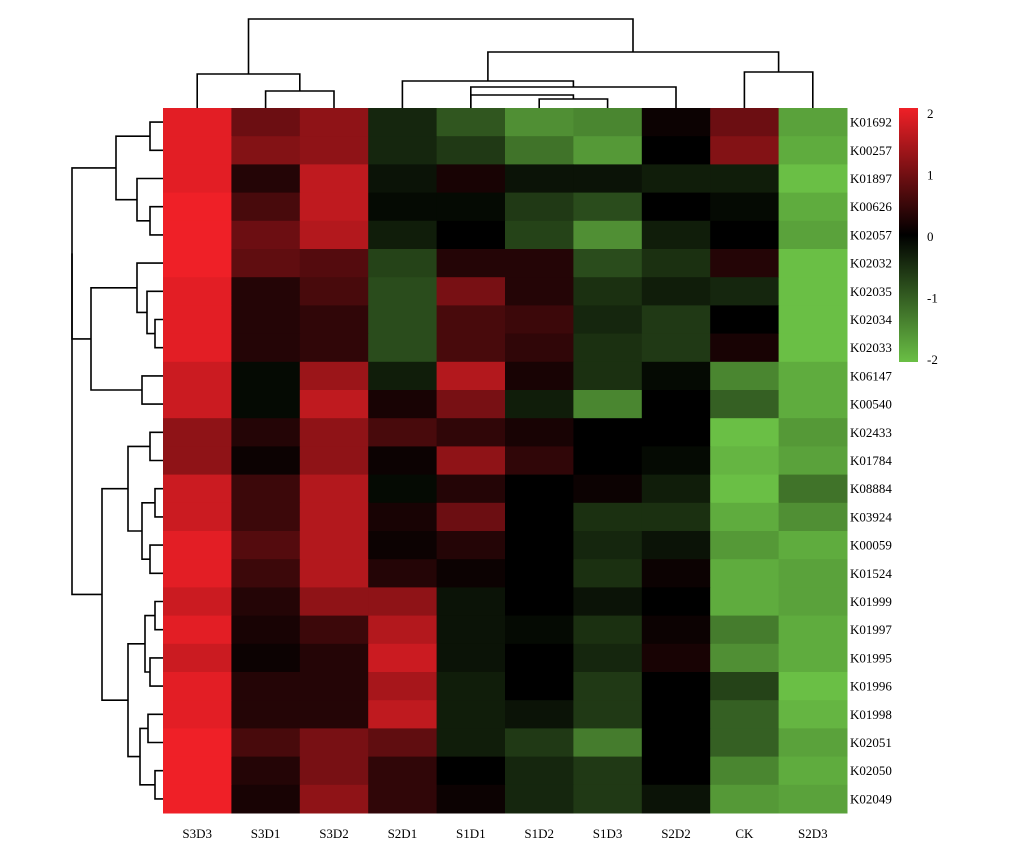 The height and width of the screenshot is (859, 1021). What do you see at coordinates (504, 833) in the screenshot?
I see `column-labels: S3D3 S3D1 S3D2 S2D1 S1D1 S1D2 S1D3 S2D2 CK S2D3` at bounding box center [504, 833].